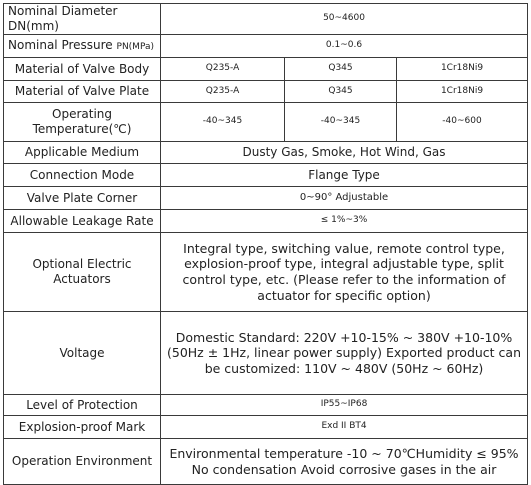 This screenshot has height=485, width=531. I want to click on actuators-label-line2: Actuators, so click(82, 279).